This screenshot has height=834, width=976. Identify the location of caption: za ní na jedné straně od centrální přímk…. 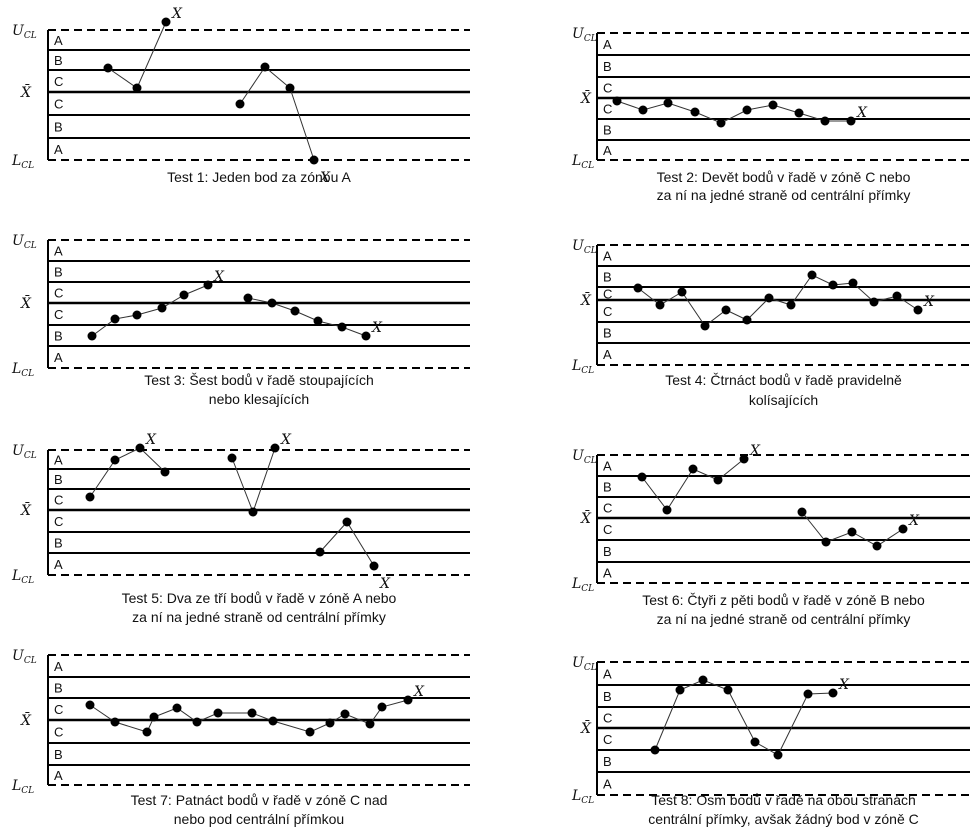
(259, 617).